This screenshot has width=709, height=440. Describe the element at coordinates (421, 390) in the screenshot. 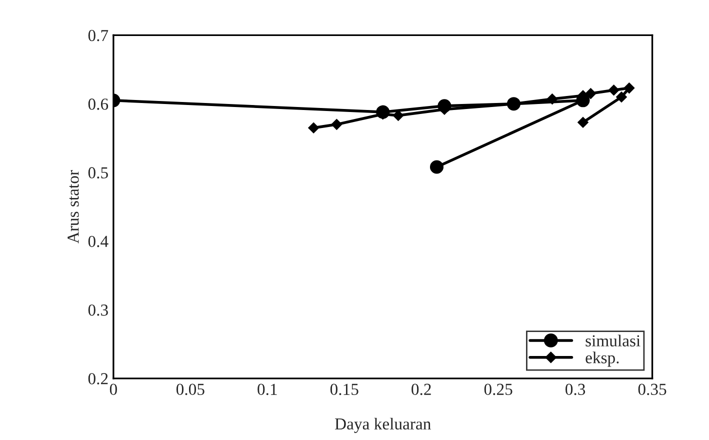

I see `x-tick-label: 0.2` at that location.